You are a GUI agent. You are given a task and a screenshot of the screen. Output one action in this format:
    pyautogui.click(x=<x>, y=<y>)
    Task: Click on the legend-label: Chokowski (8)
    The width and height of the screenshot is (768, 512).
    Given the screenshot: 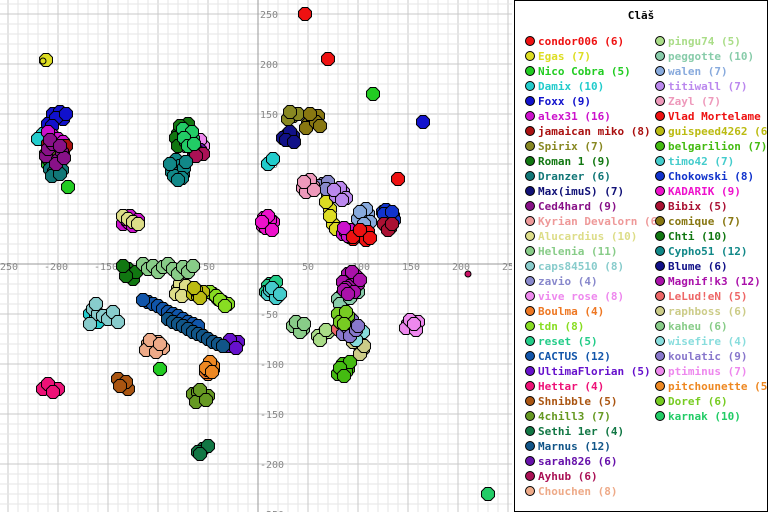 What is the action you would take?
    pyautogui.click(x=711, y=176)
    